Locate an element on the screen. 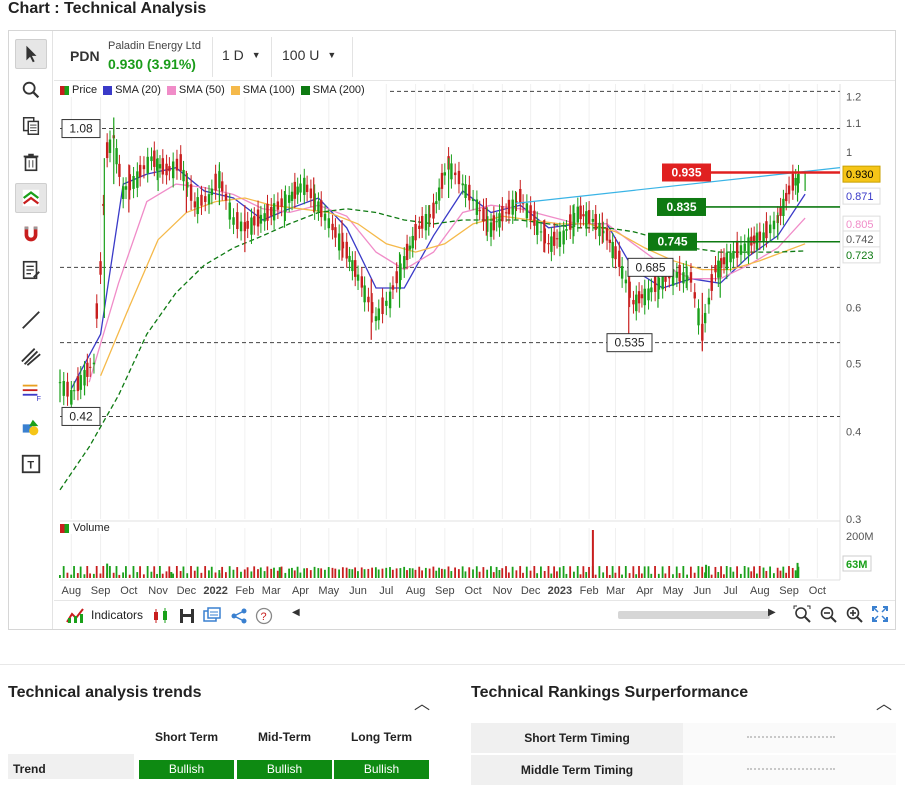 The image size is (905, 785). help-icon: ? is located at coordinates (264, 616).